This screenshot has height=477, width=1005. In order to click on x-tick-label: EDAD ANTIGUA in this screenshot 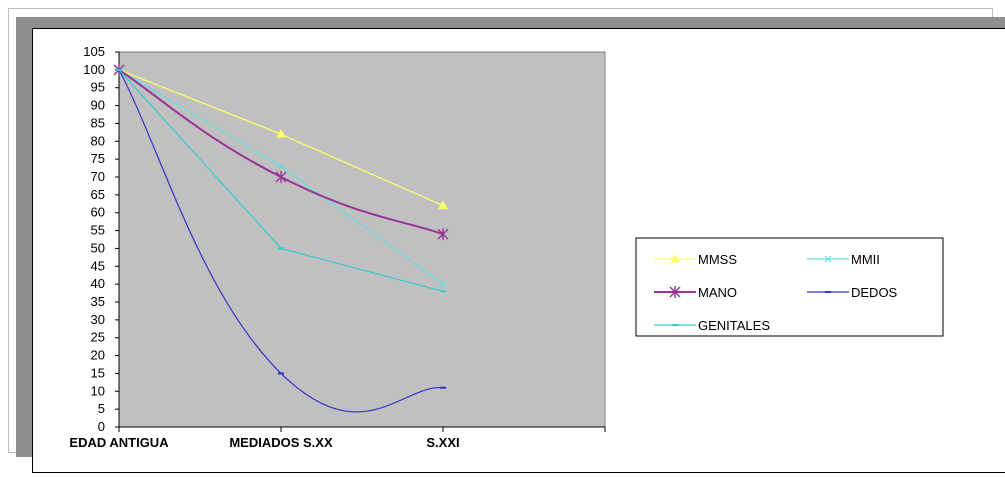, I will do `click(119, 442)`.